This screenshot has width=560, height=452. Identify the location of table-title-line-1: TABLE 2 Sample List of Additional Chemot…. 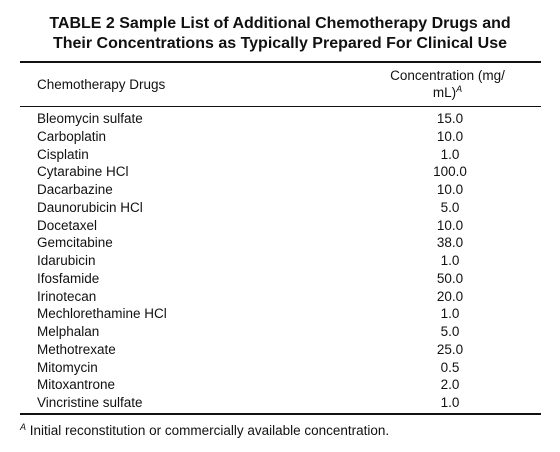
(280, 23).